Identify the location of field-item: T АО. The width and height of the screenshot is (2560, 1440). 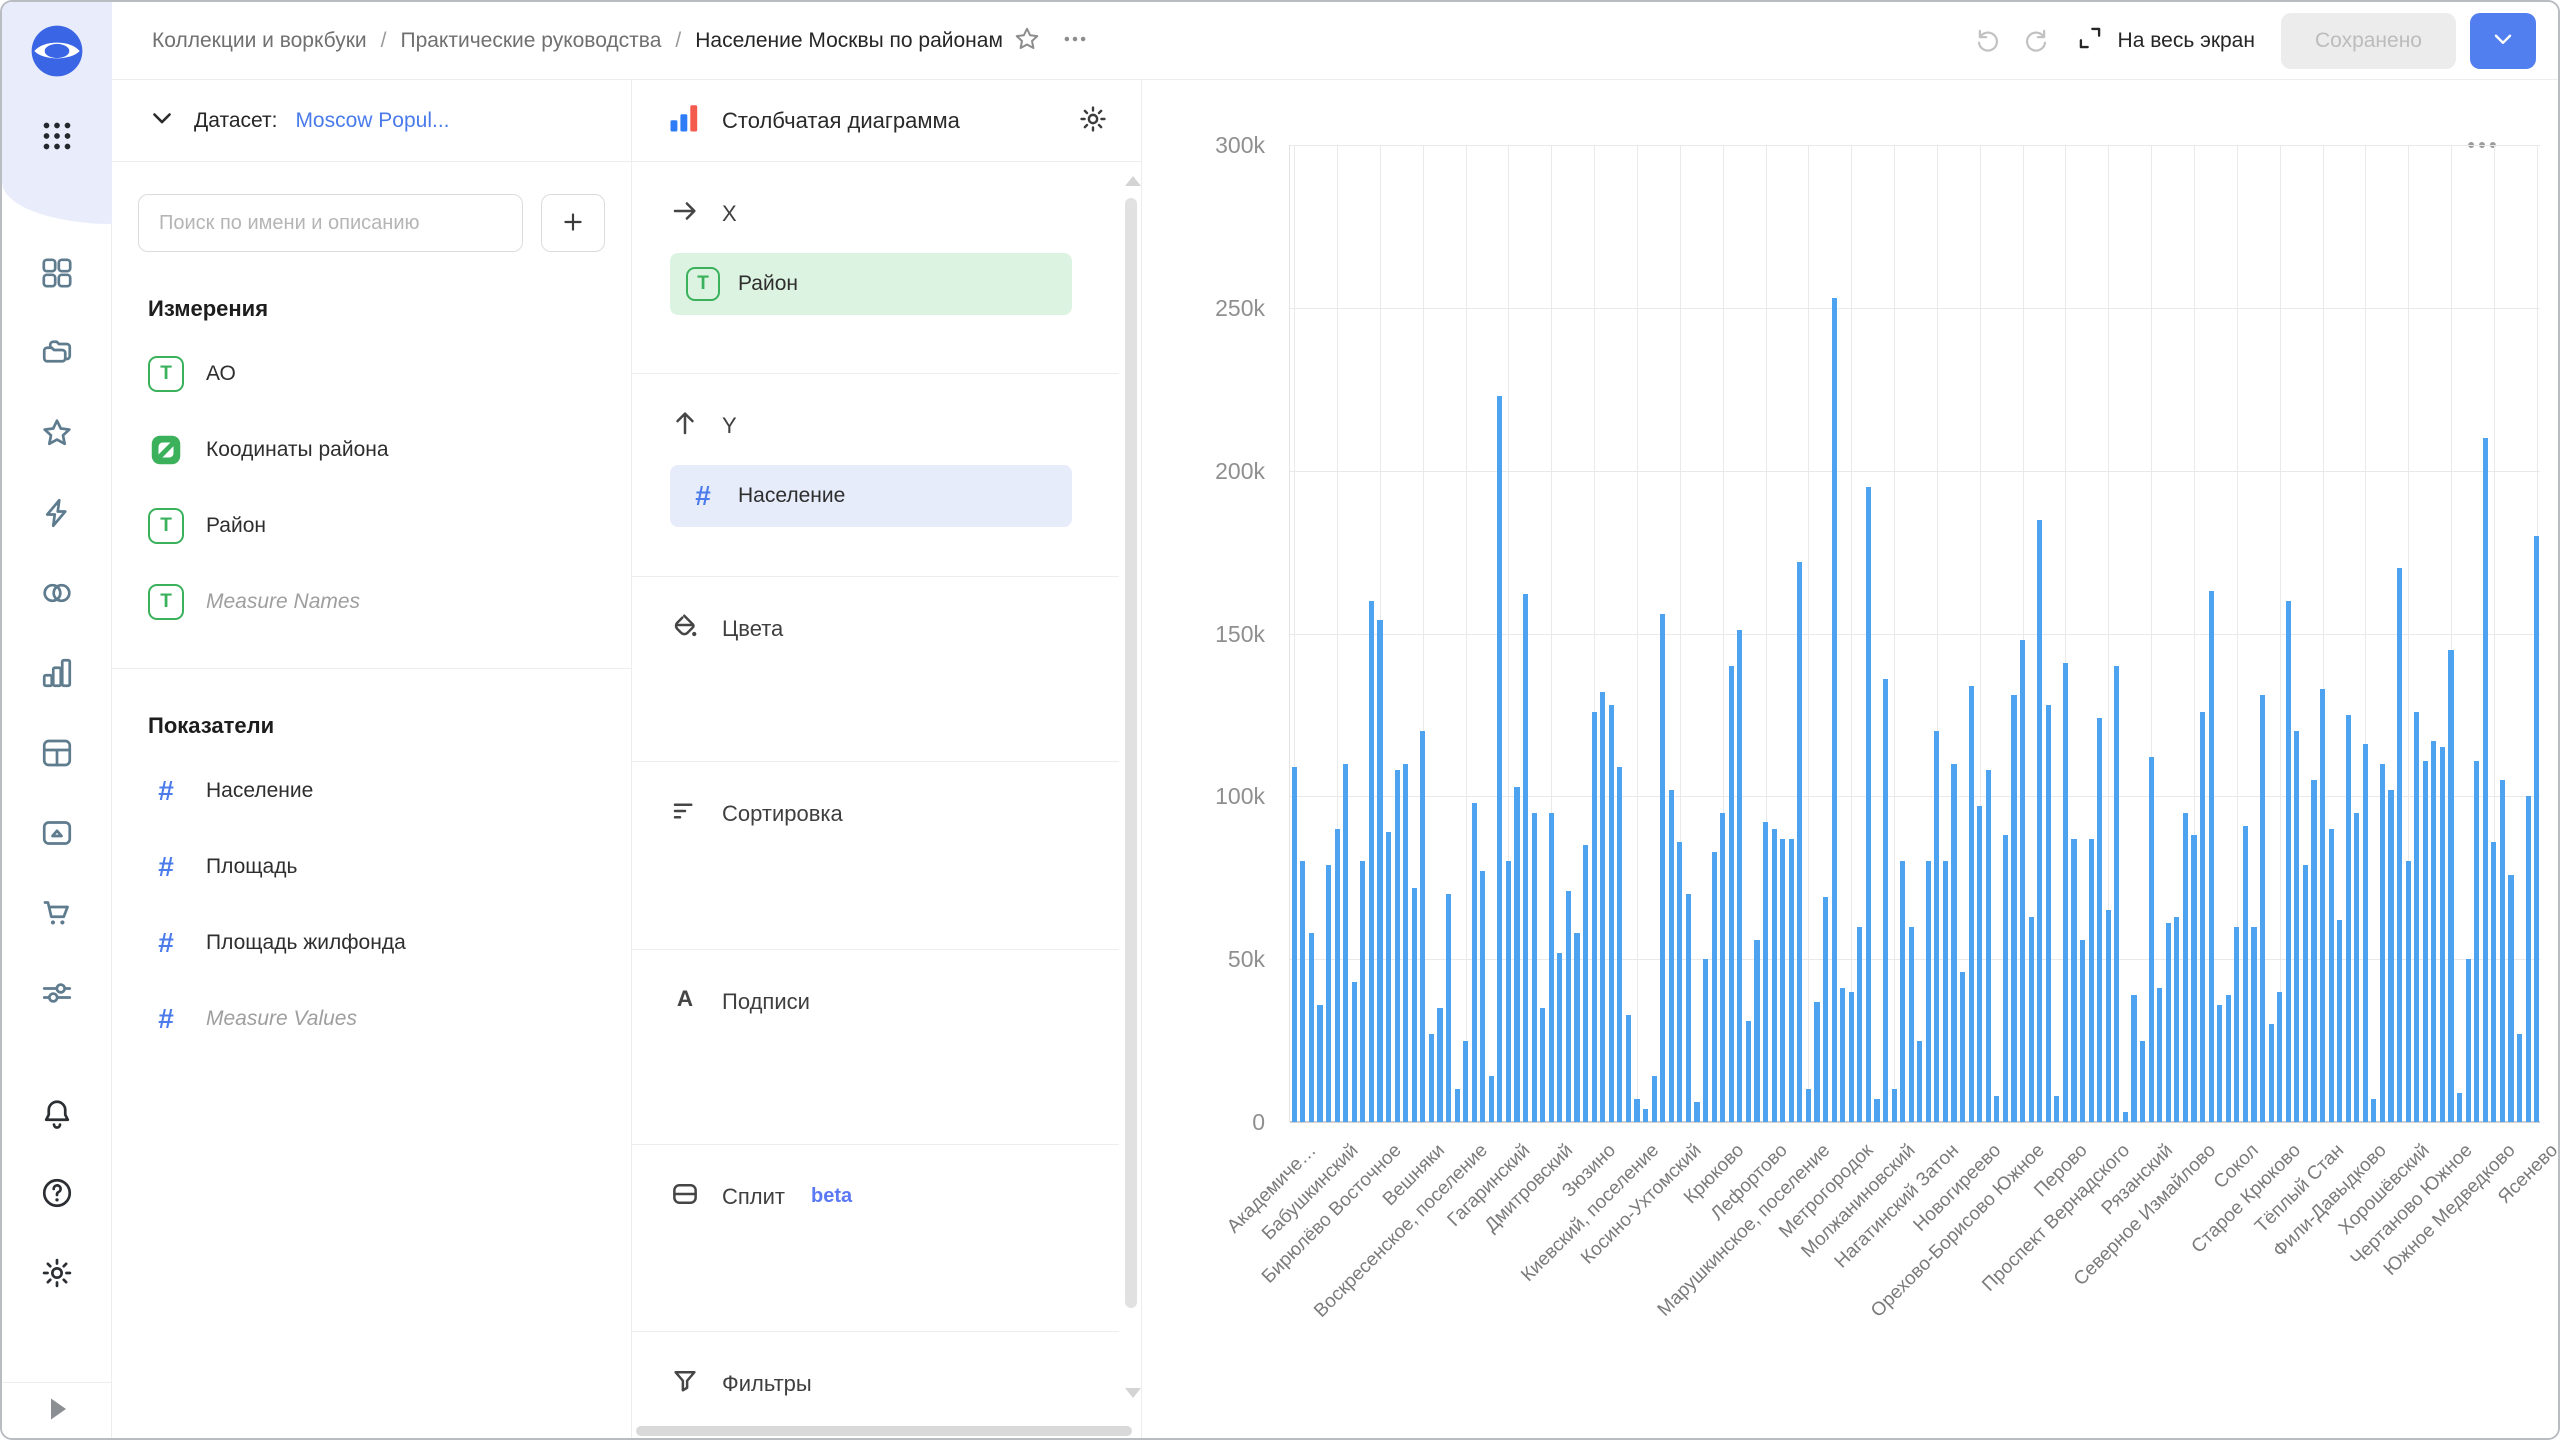
(389, 374).